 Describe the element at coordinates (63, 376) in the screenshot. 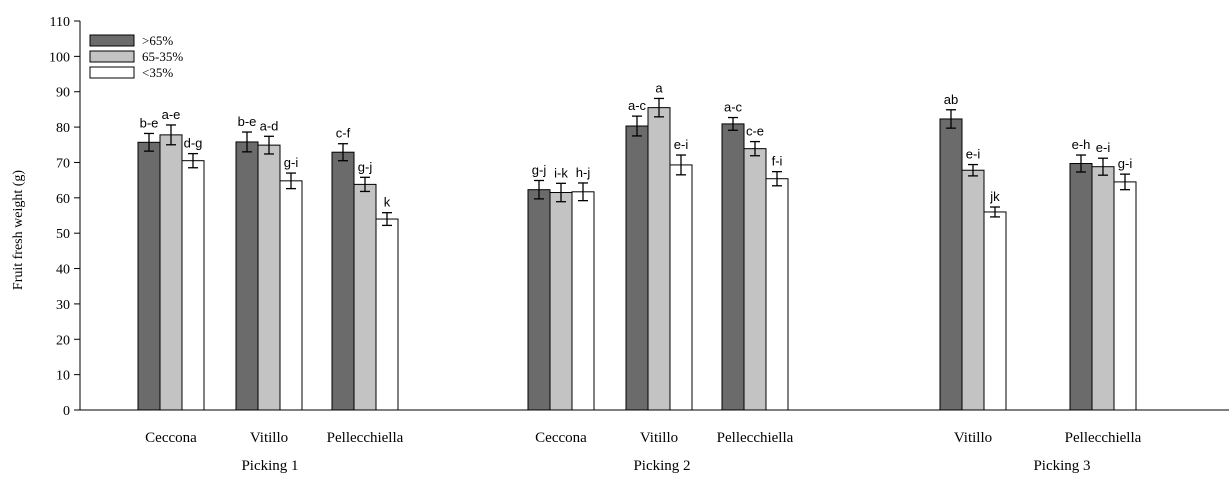

I see `y-tick-label: 10` at that location.